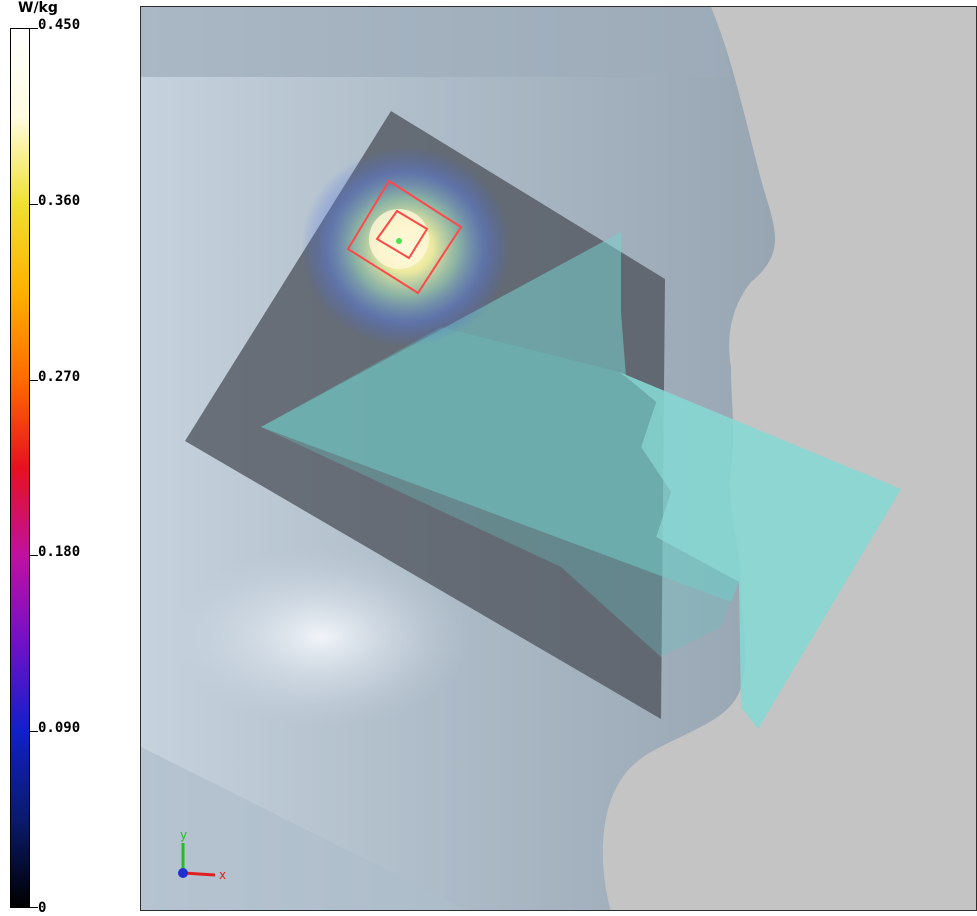  What do you see at coordinates (59, 552) in the screenshot?
I see `color-scale-tick-label: 0.180` at bounding box center [59, 552].